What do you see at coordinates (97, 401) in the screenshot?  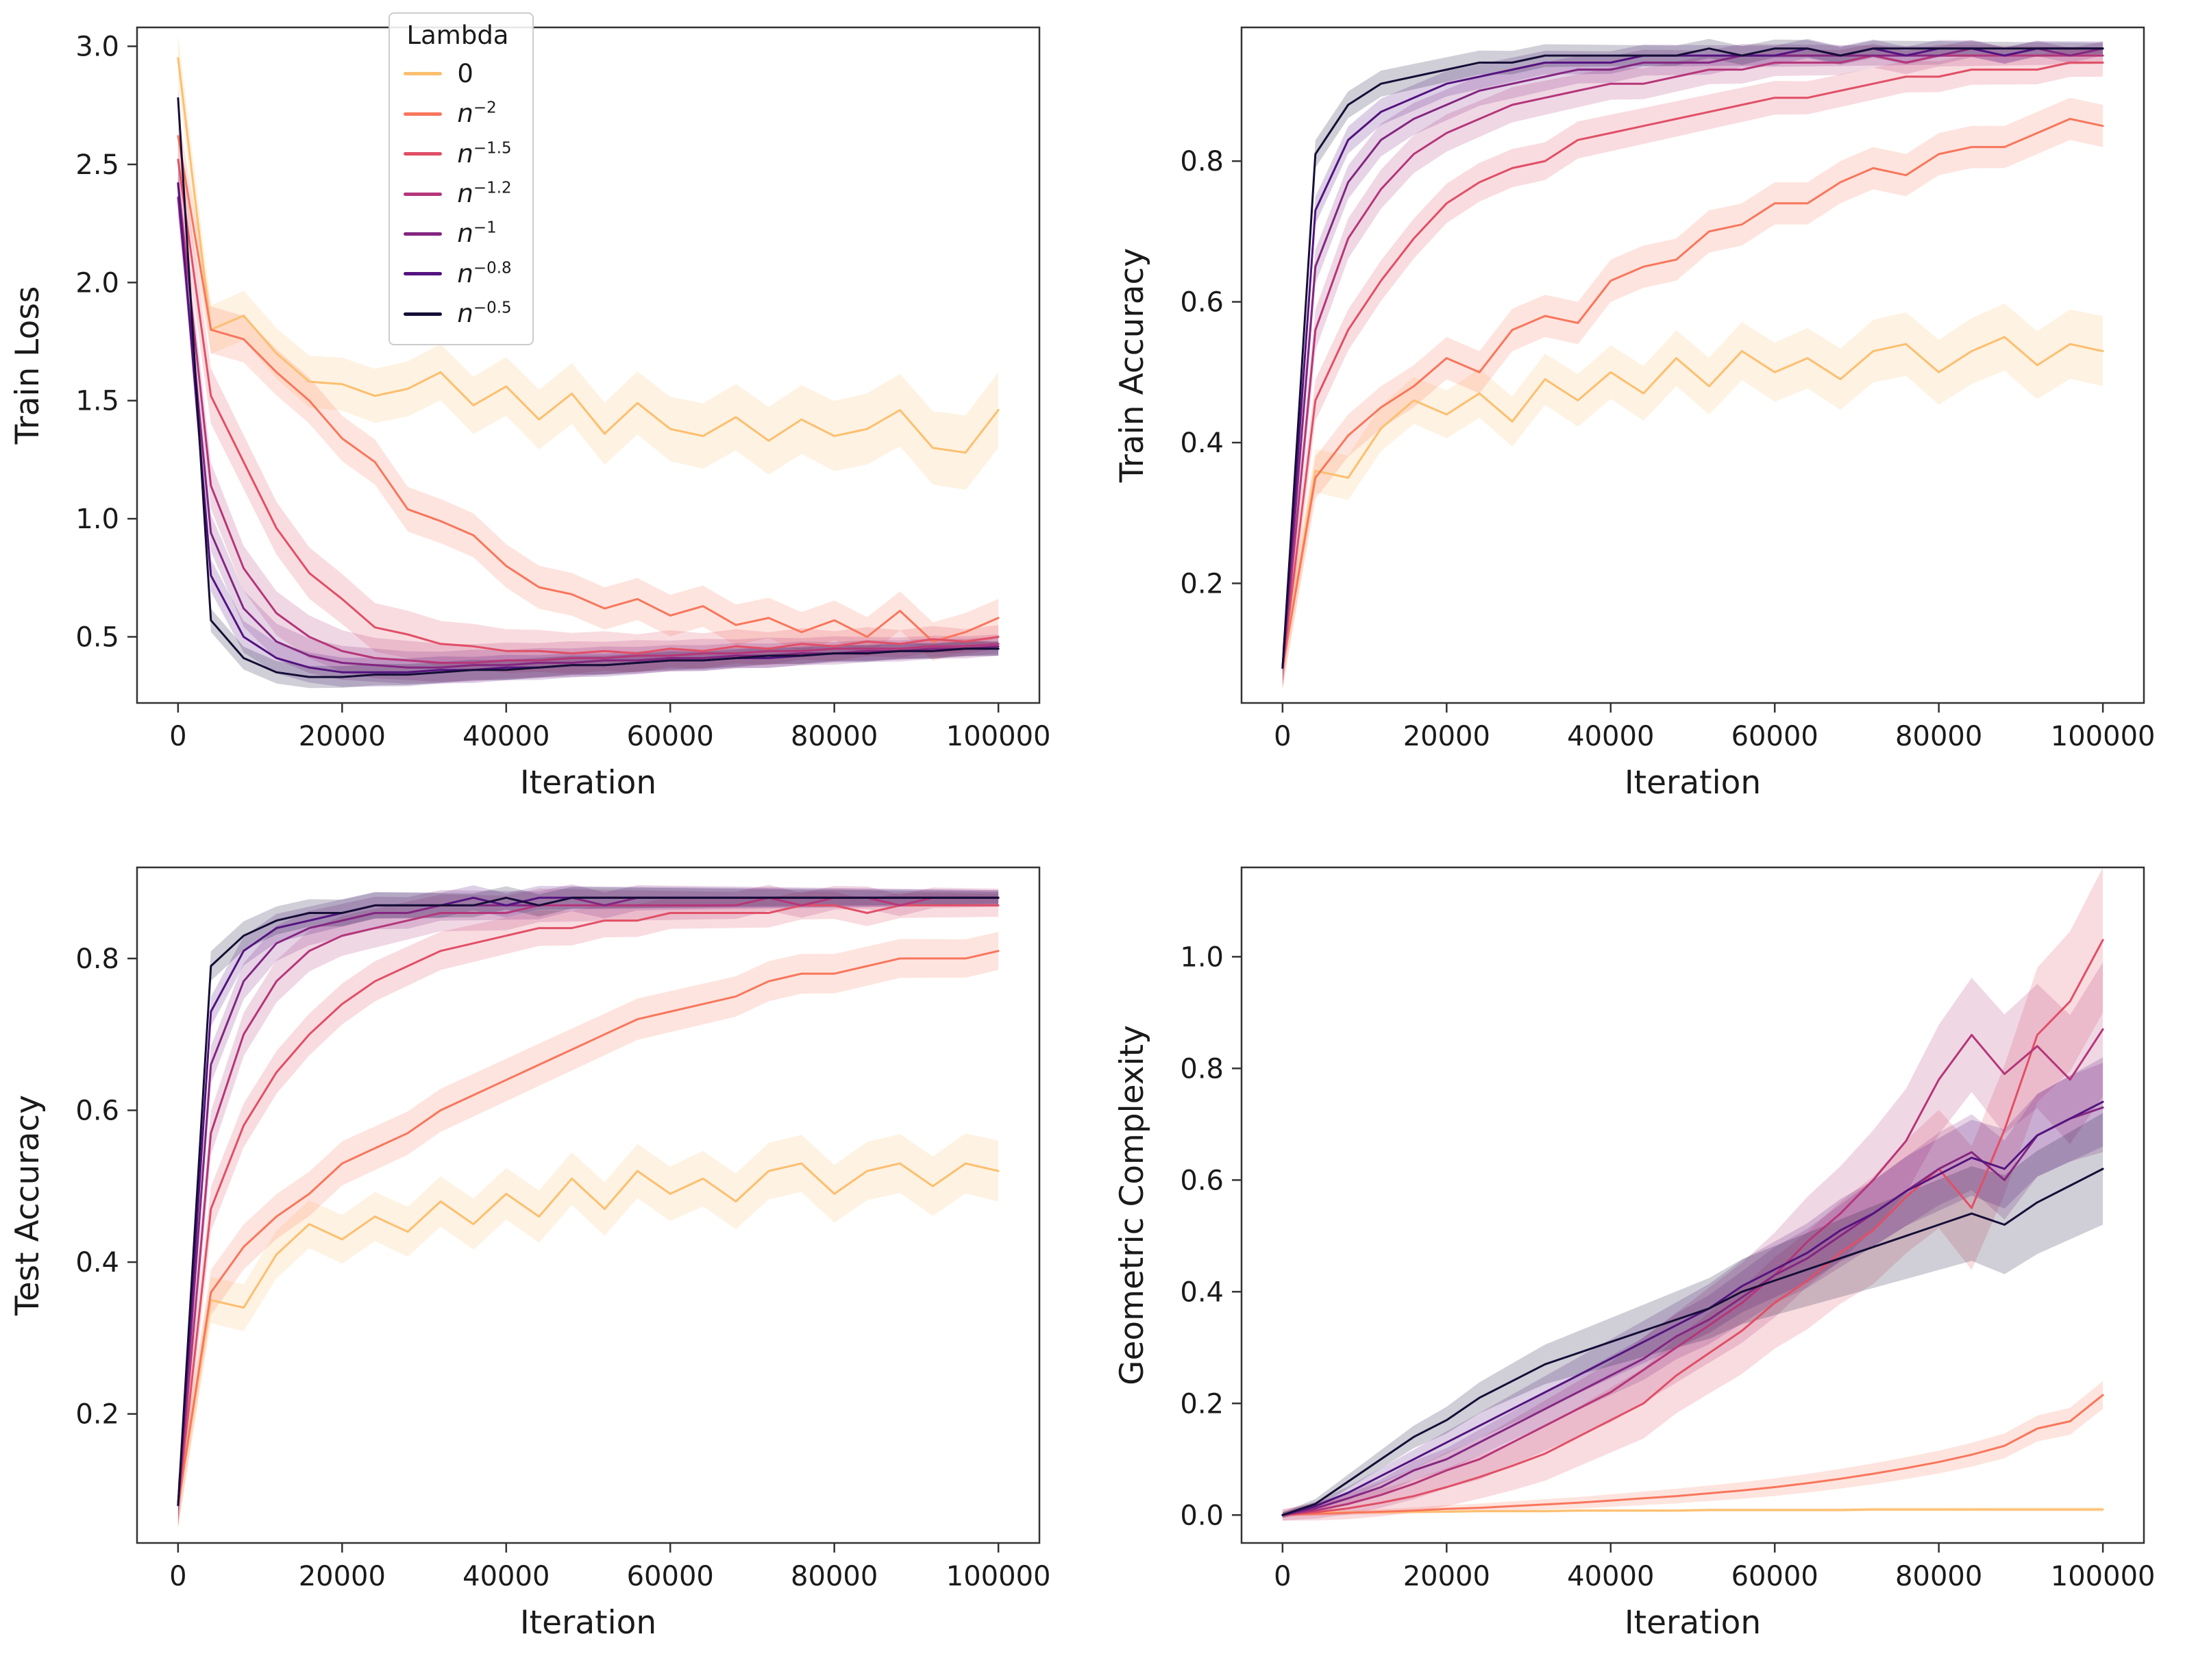 I see `svg-text: 1.5` at bounding box center [97, 401].